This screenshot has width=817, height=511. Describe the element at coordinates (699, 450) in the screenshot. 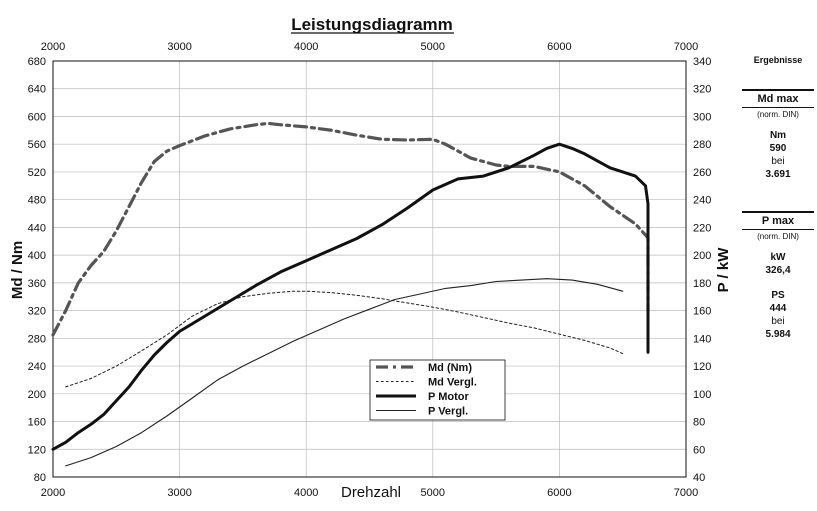

I see `y-tick-label-right: 60` at that location.